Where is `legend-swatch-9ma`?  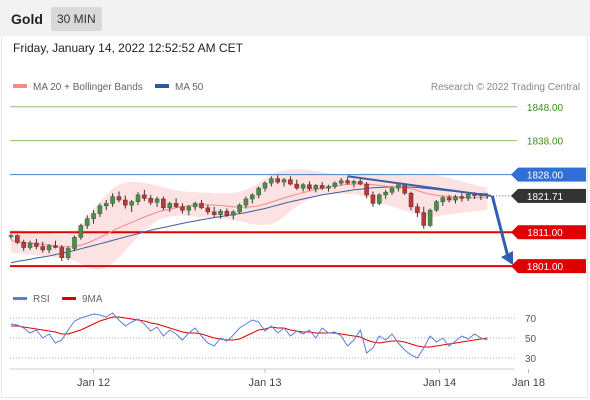
legend-swatch-9ma is located at coordinates (69, 298).